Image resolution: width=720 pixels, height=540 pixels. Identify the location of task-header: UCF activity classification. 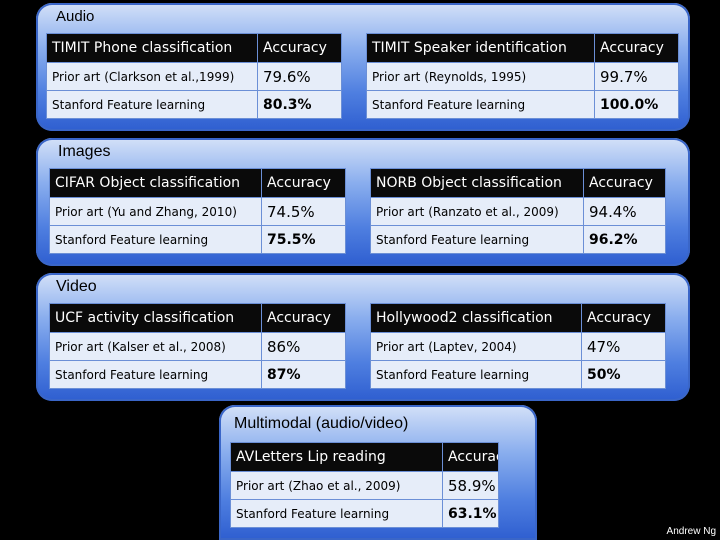
(155, 318).